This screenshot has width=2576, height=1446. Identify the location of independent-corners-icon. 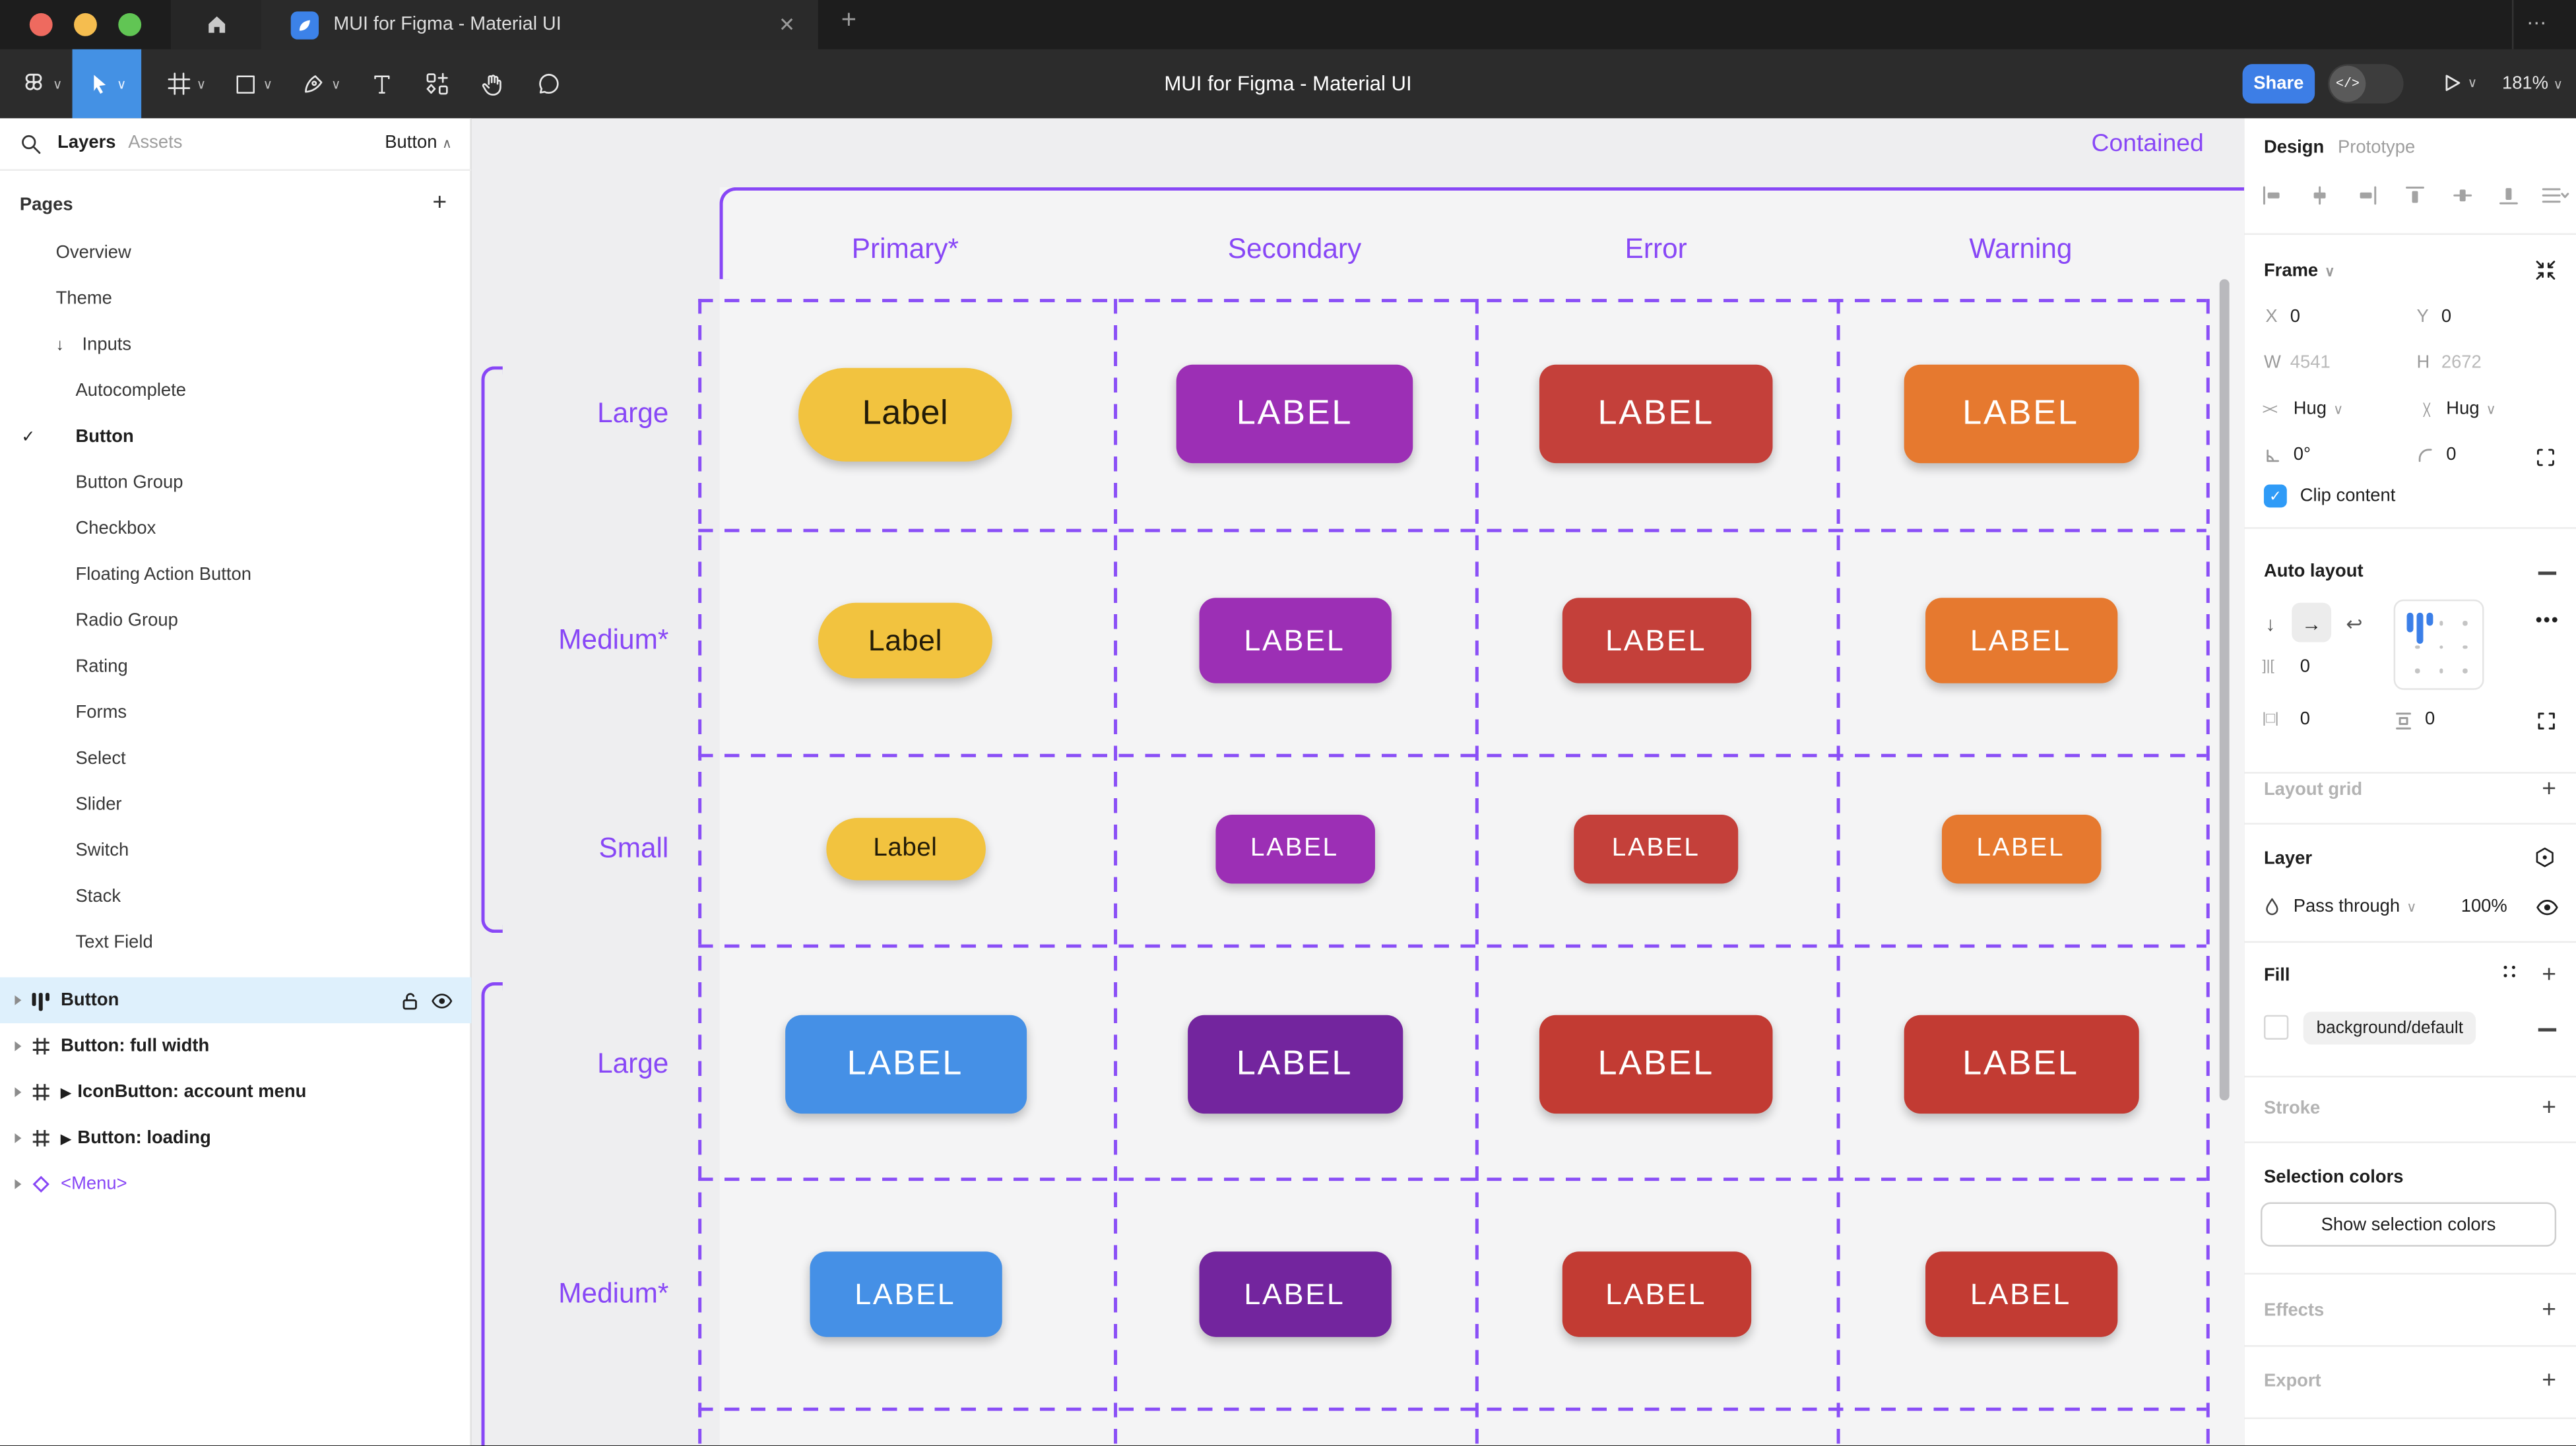
(2545, 457).